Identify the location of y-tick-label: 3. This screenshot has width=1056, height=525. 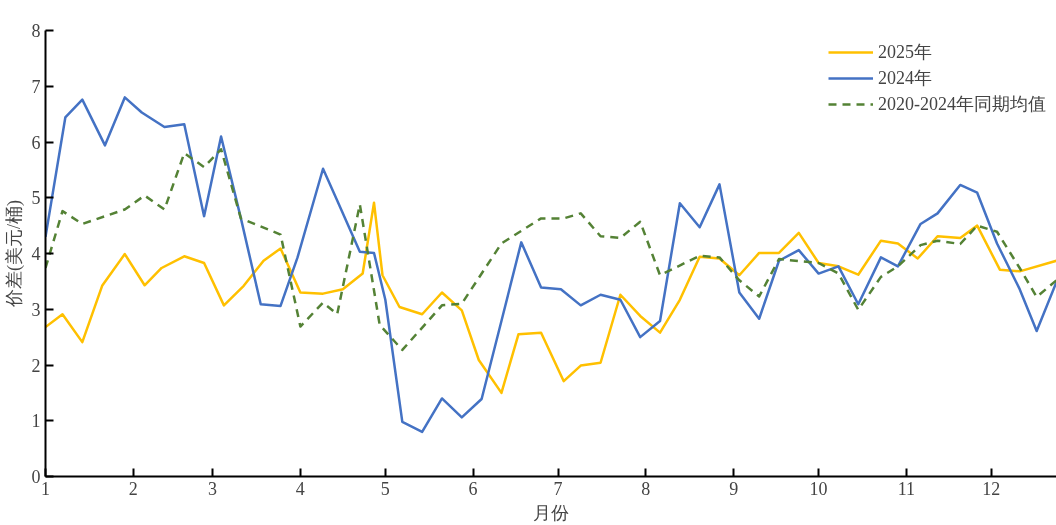
(36, 309).